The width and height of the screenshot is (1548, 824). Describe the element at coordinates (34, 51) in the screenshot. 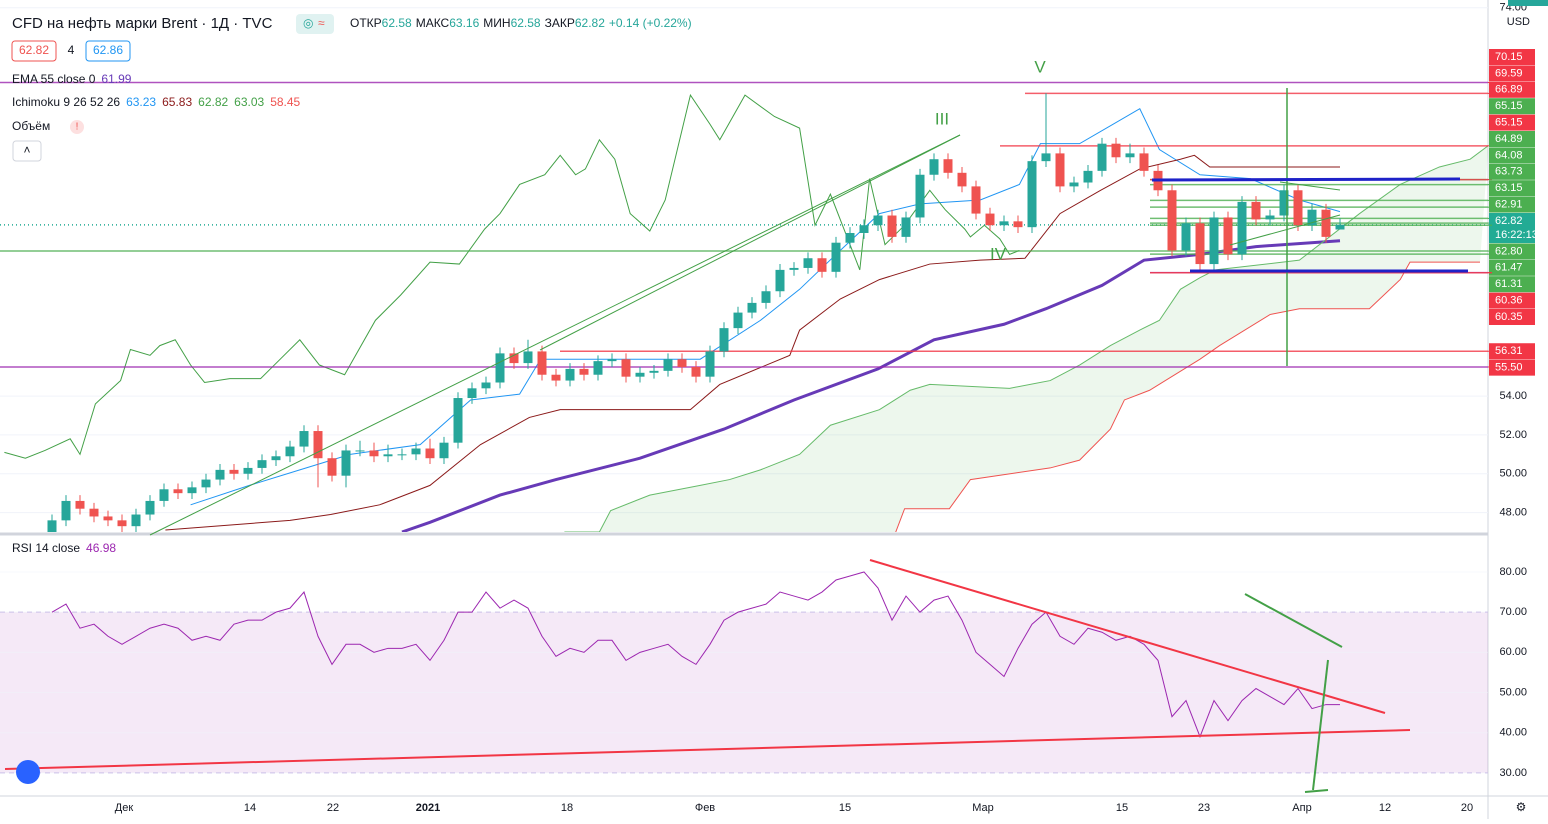

I see `sell-button` at that location.